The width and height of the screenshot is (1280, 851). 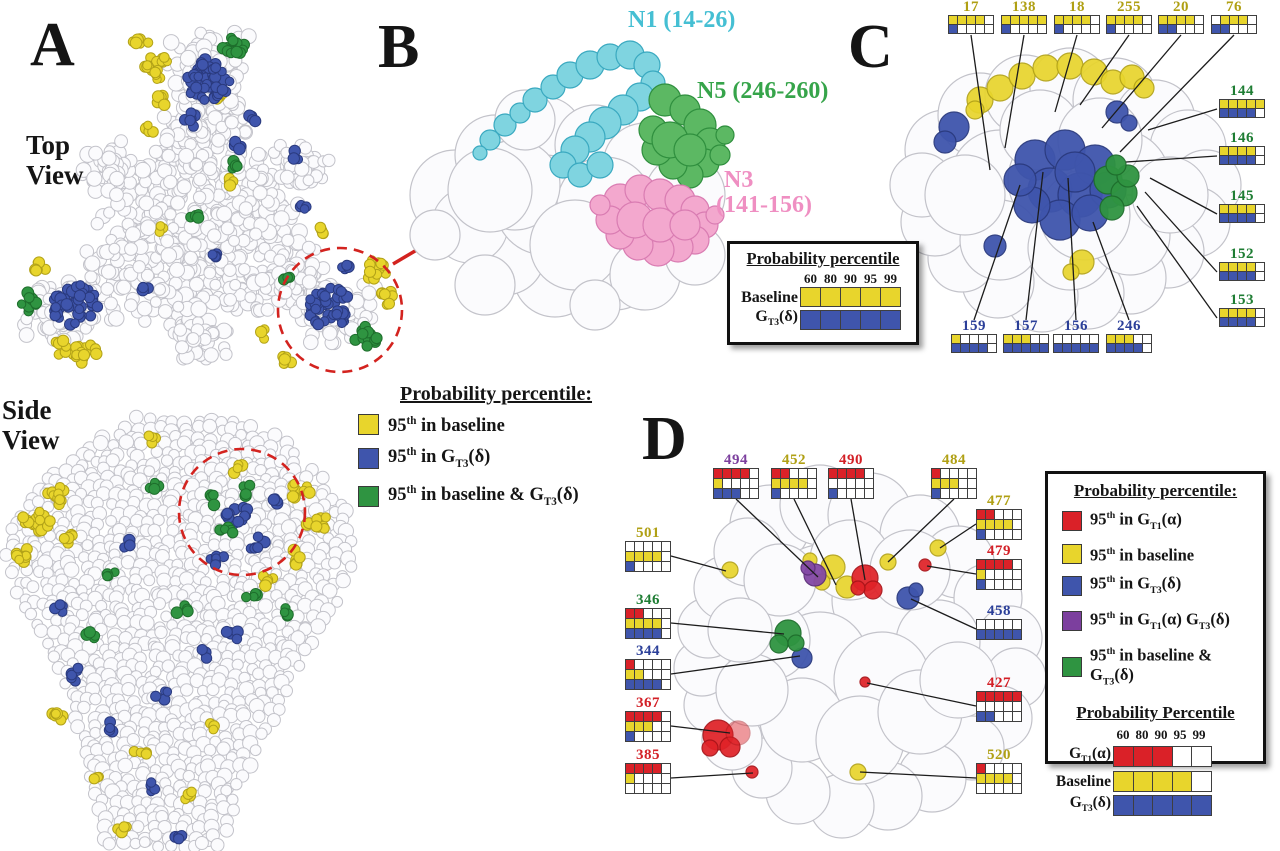 I want to click on annotation-residue-344: 344, so click(x=648, y=669).